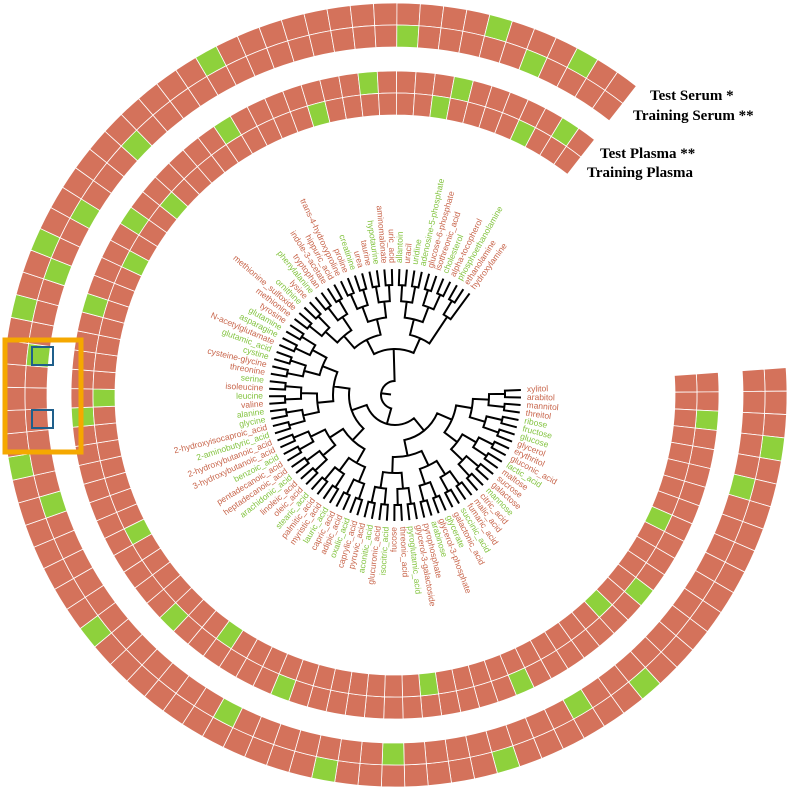  What do you see at coordinates (417, 251) in the screenshot?
I see `leaf-label: uridine` at bounding box center [417, 251].